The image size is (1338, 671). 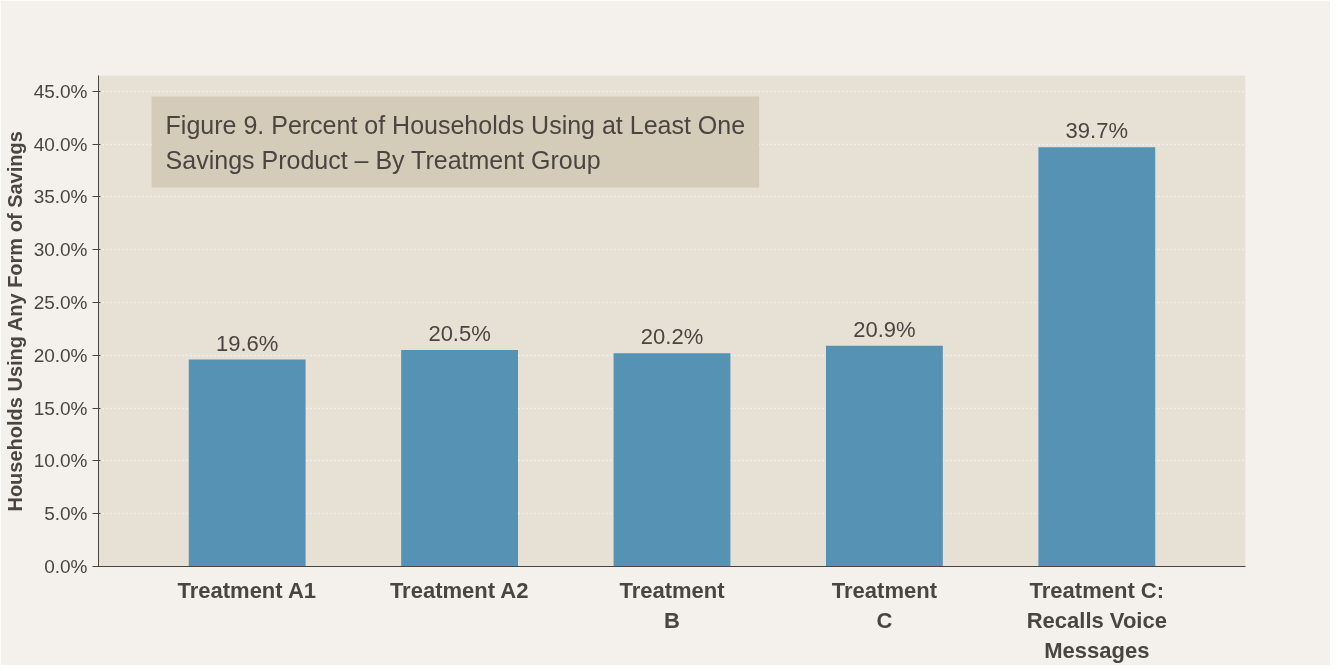 I want to click on data-label: 20.5%, so click(x=459, y=334).